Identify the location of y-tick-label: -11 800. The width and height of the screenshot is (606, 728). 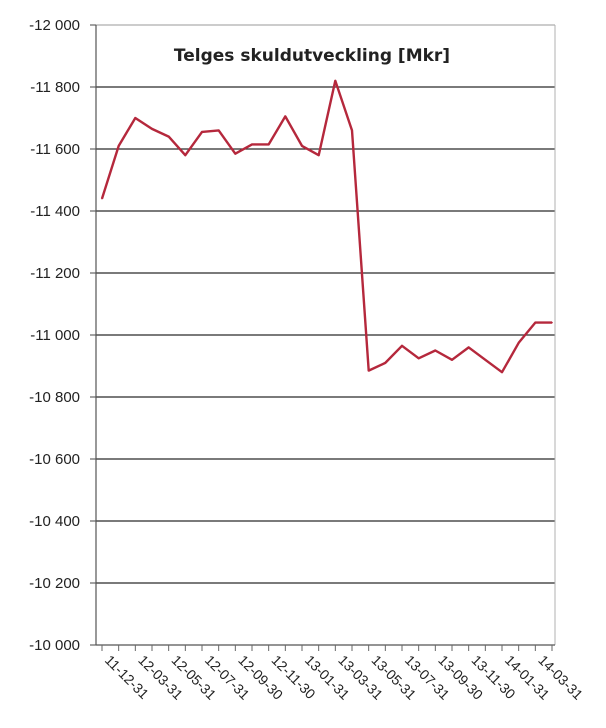
(55, 87).